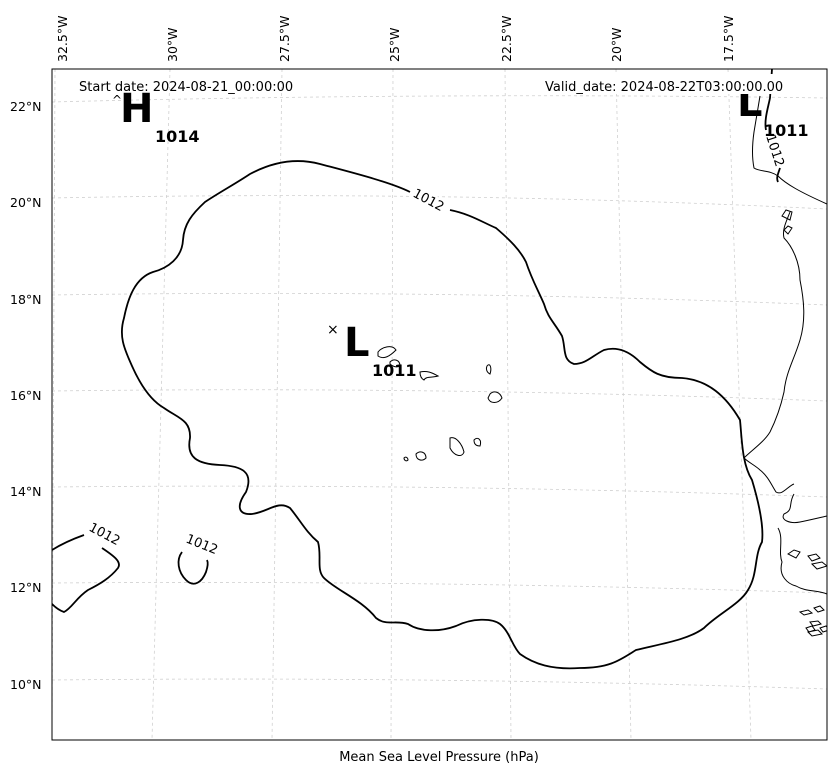 The height and width of the screenshot is (783, 837). I want to click on contour-label-hook: 1012, so click(202, 545).